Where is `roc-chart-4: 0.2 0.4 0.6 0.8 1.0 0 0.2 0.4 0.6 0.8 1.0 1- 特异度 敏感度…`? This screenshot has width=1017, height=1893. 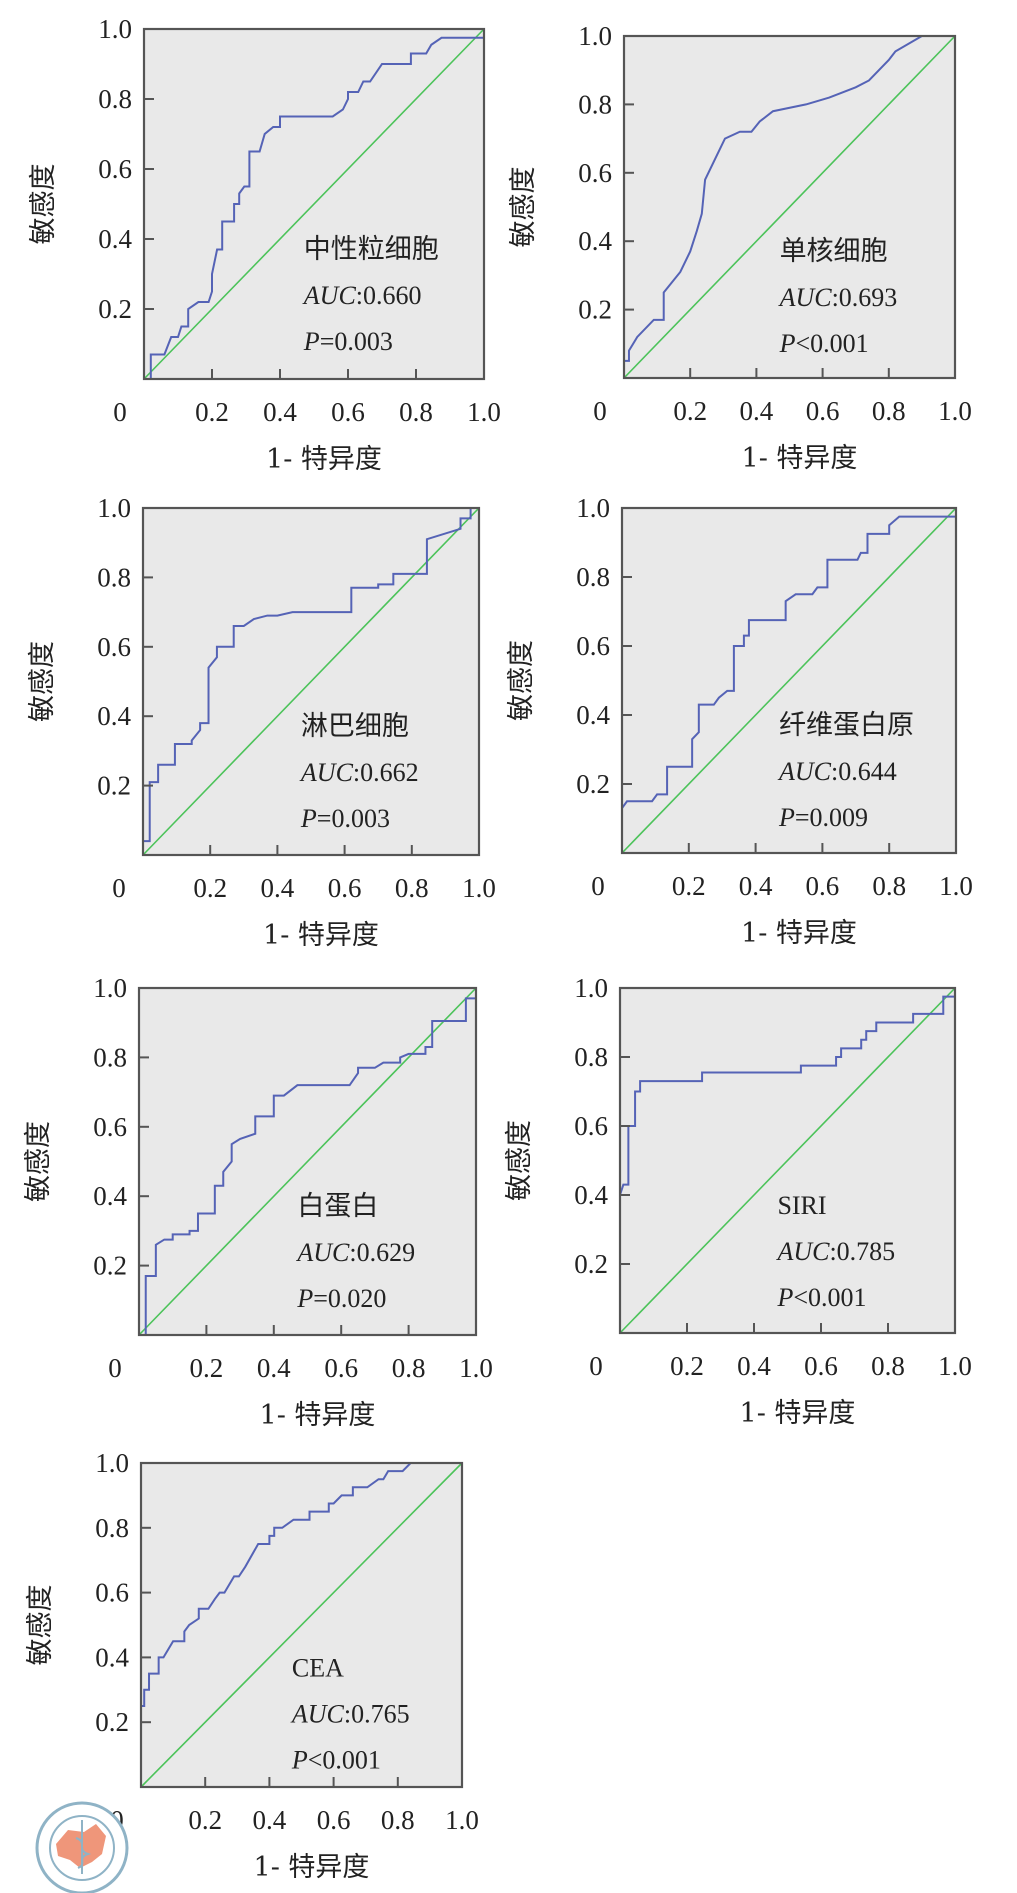
roc-chart-4: 0.2 0.4 0.6 0.8 1.0 0 0.2 0.4 0.6 0.8 1.0 1- 特异度 敏感度… is located at coordinates (739, 721).